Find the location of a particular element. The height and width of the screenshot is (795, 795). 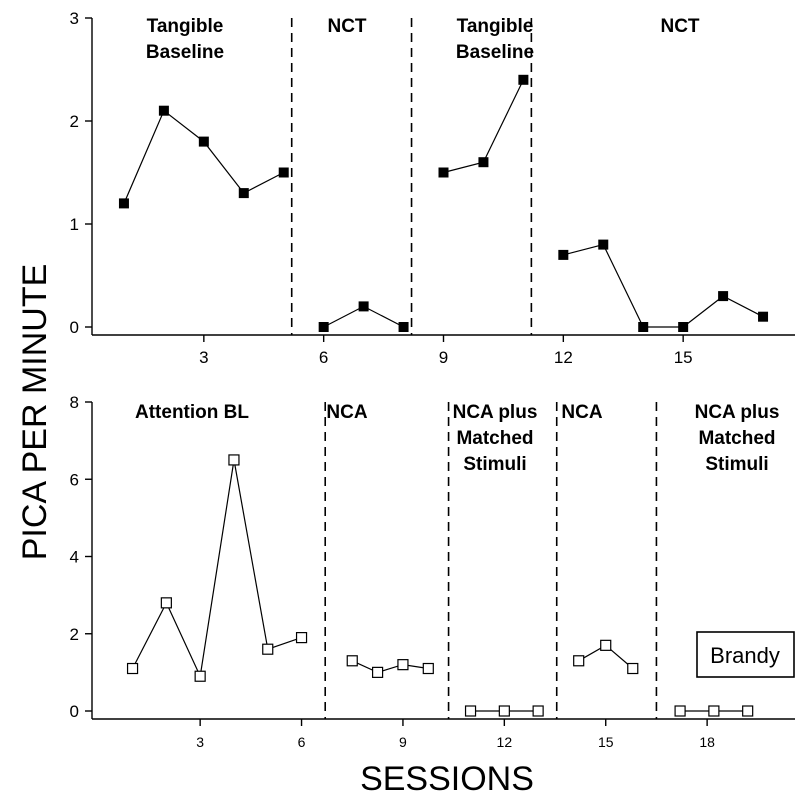

bottom-x-tick-label: 12 is located at coordinates (505, 742).